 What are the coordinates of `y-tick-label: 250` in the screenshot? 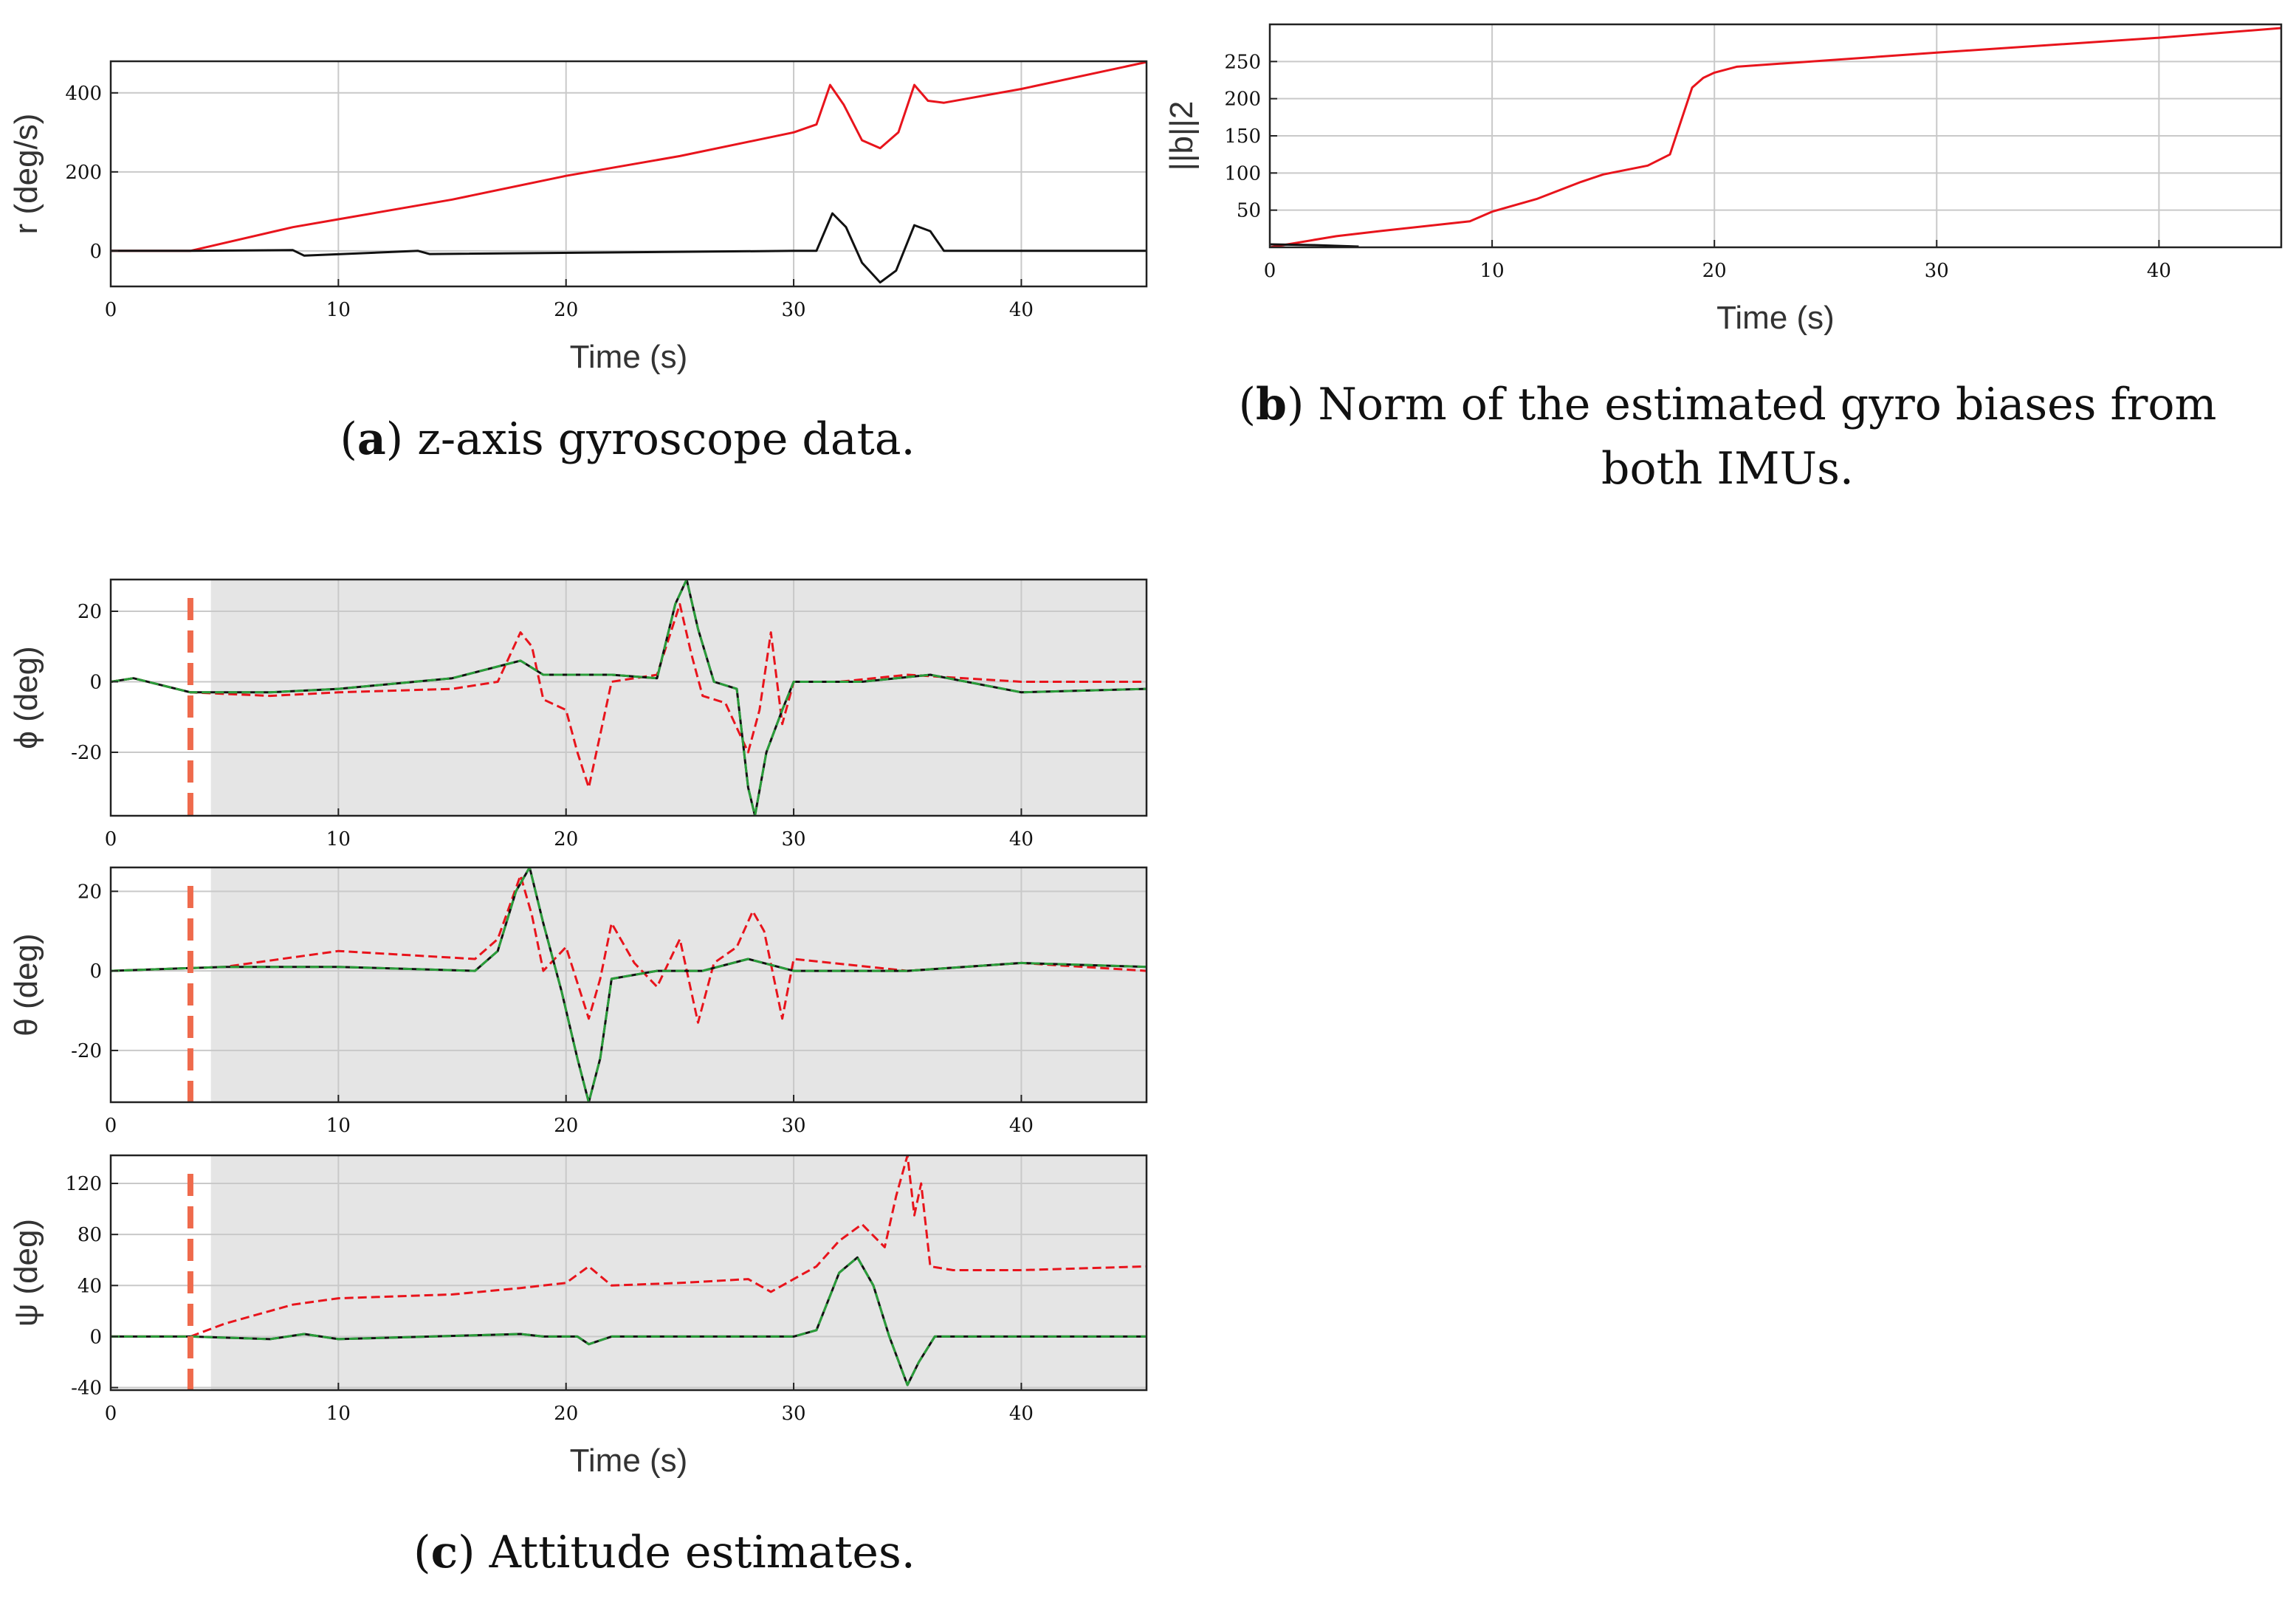 It's located at (1243, 62).